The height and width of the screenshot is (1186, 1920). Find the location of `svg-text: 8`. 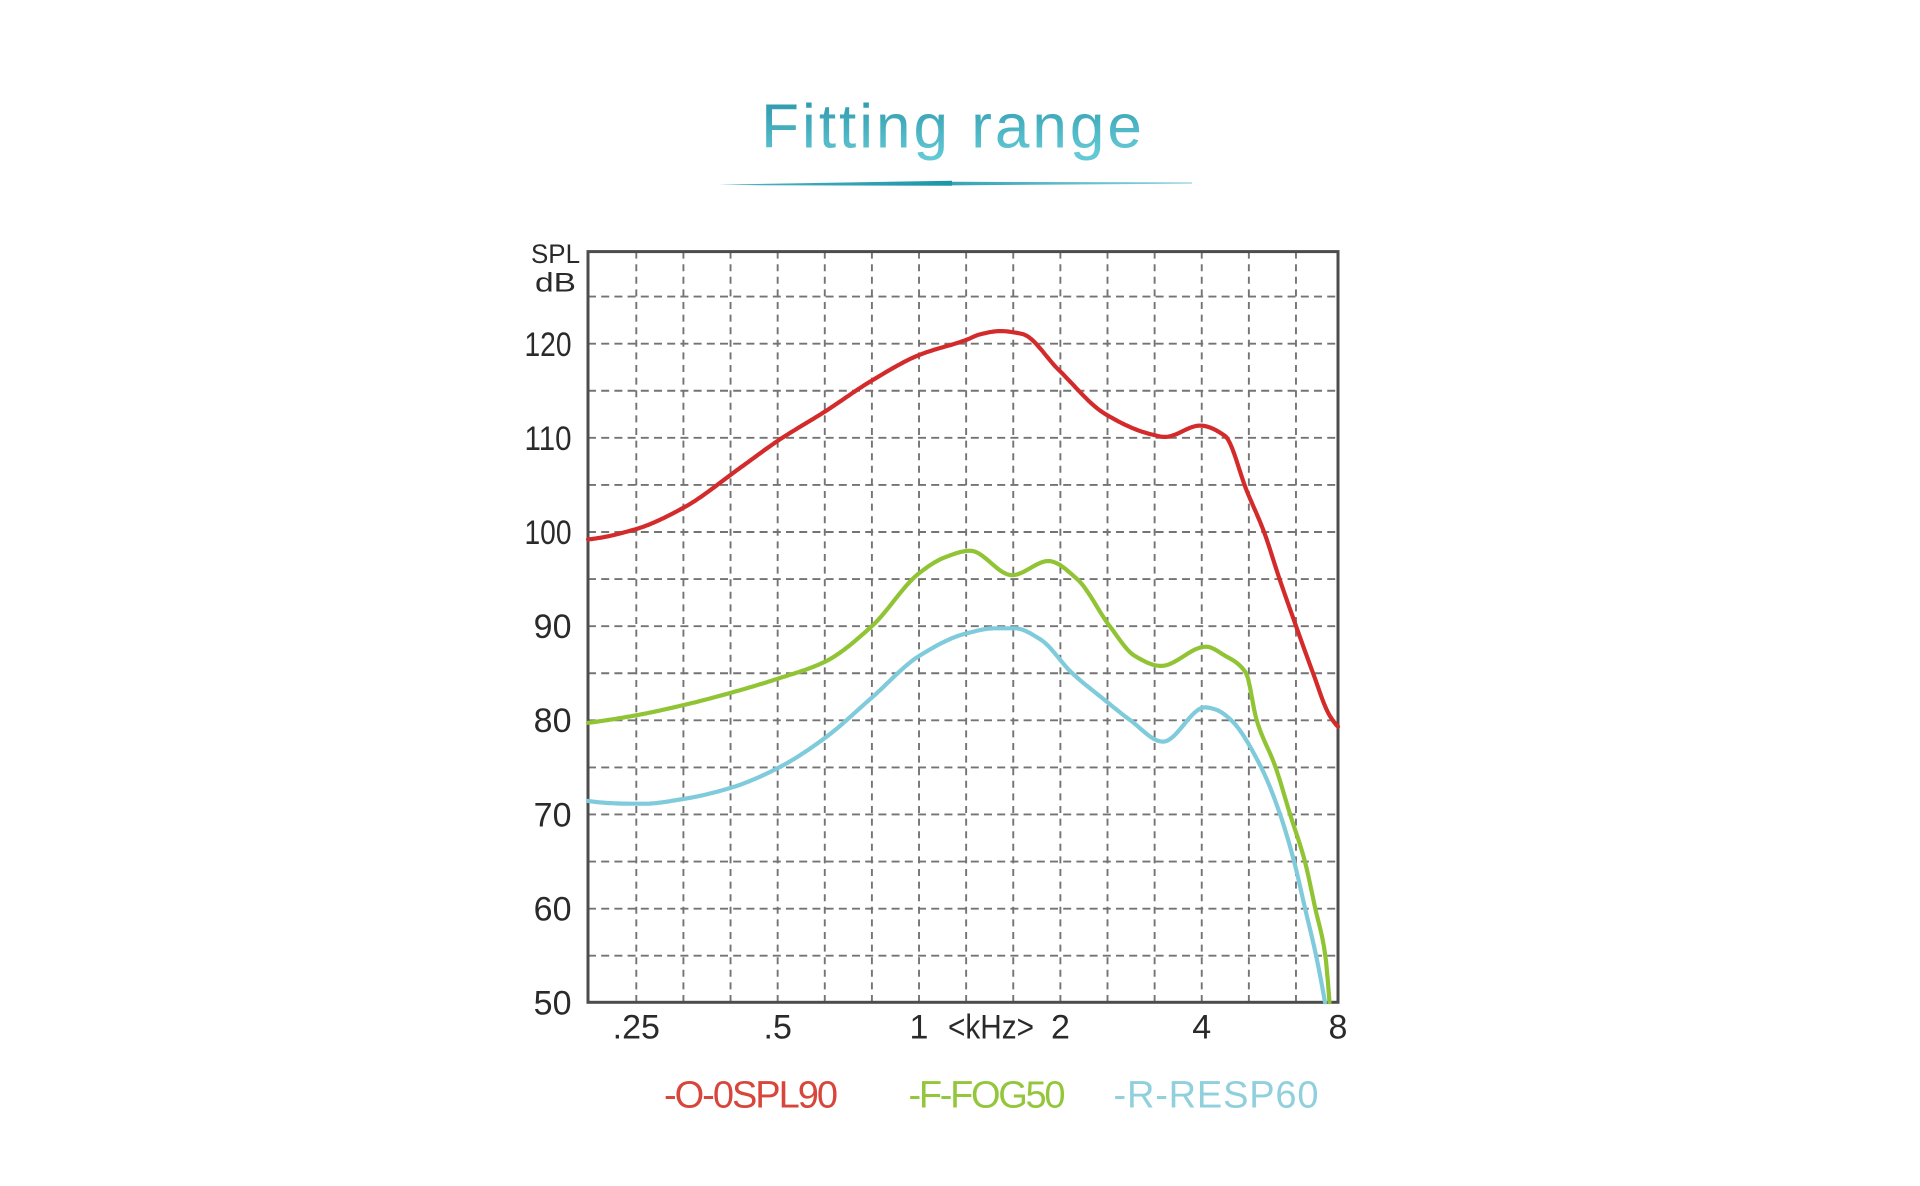

svg-text: 8 is located at coordinates (1338, 1028).